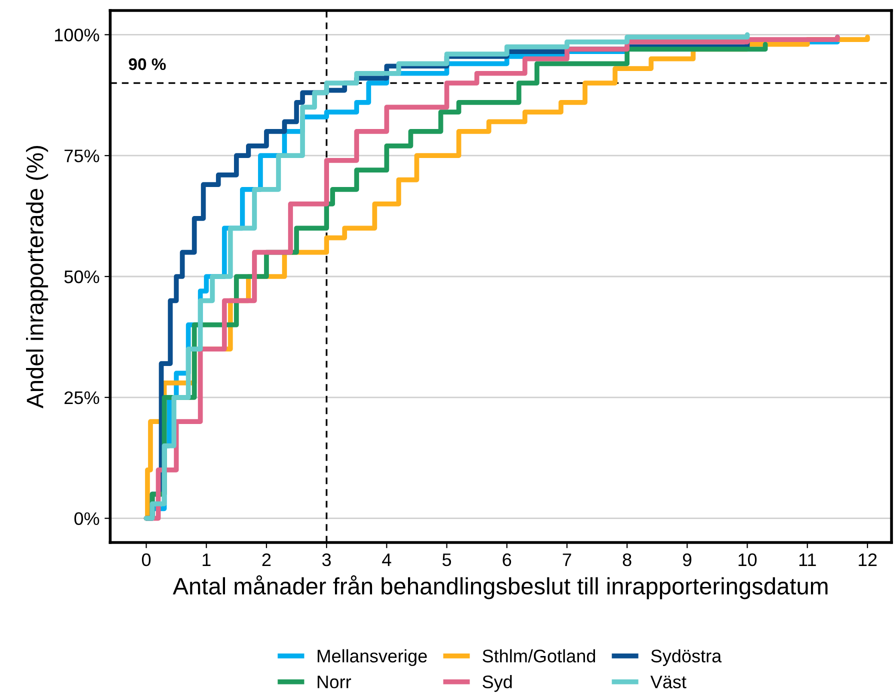 The width and height of the screenshot is (896, 700). What do you see at coordinates (146, 559) in the screenshot?
I see `x-tick-label: 0` at bounding box center [146, 559].